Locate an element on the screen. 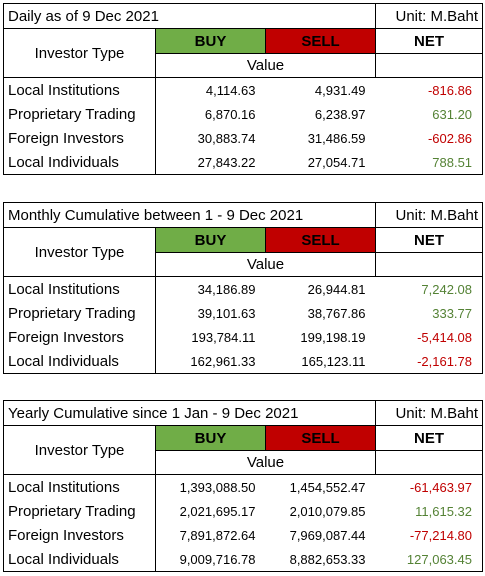 This screenshot has height=576, width=485. buy-value: 193,784.11 is located at coordinates (223, 337).